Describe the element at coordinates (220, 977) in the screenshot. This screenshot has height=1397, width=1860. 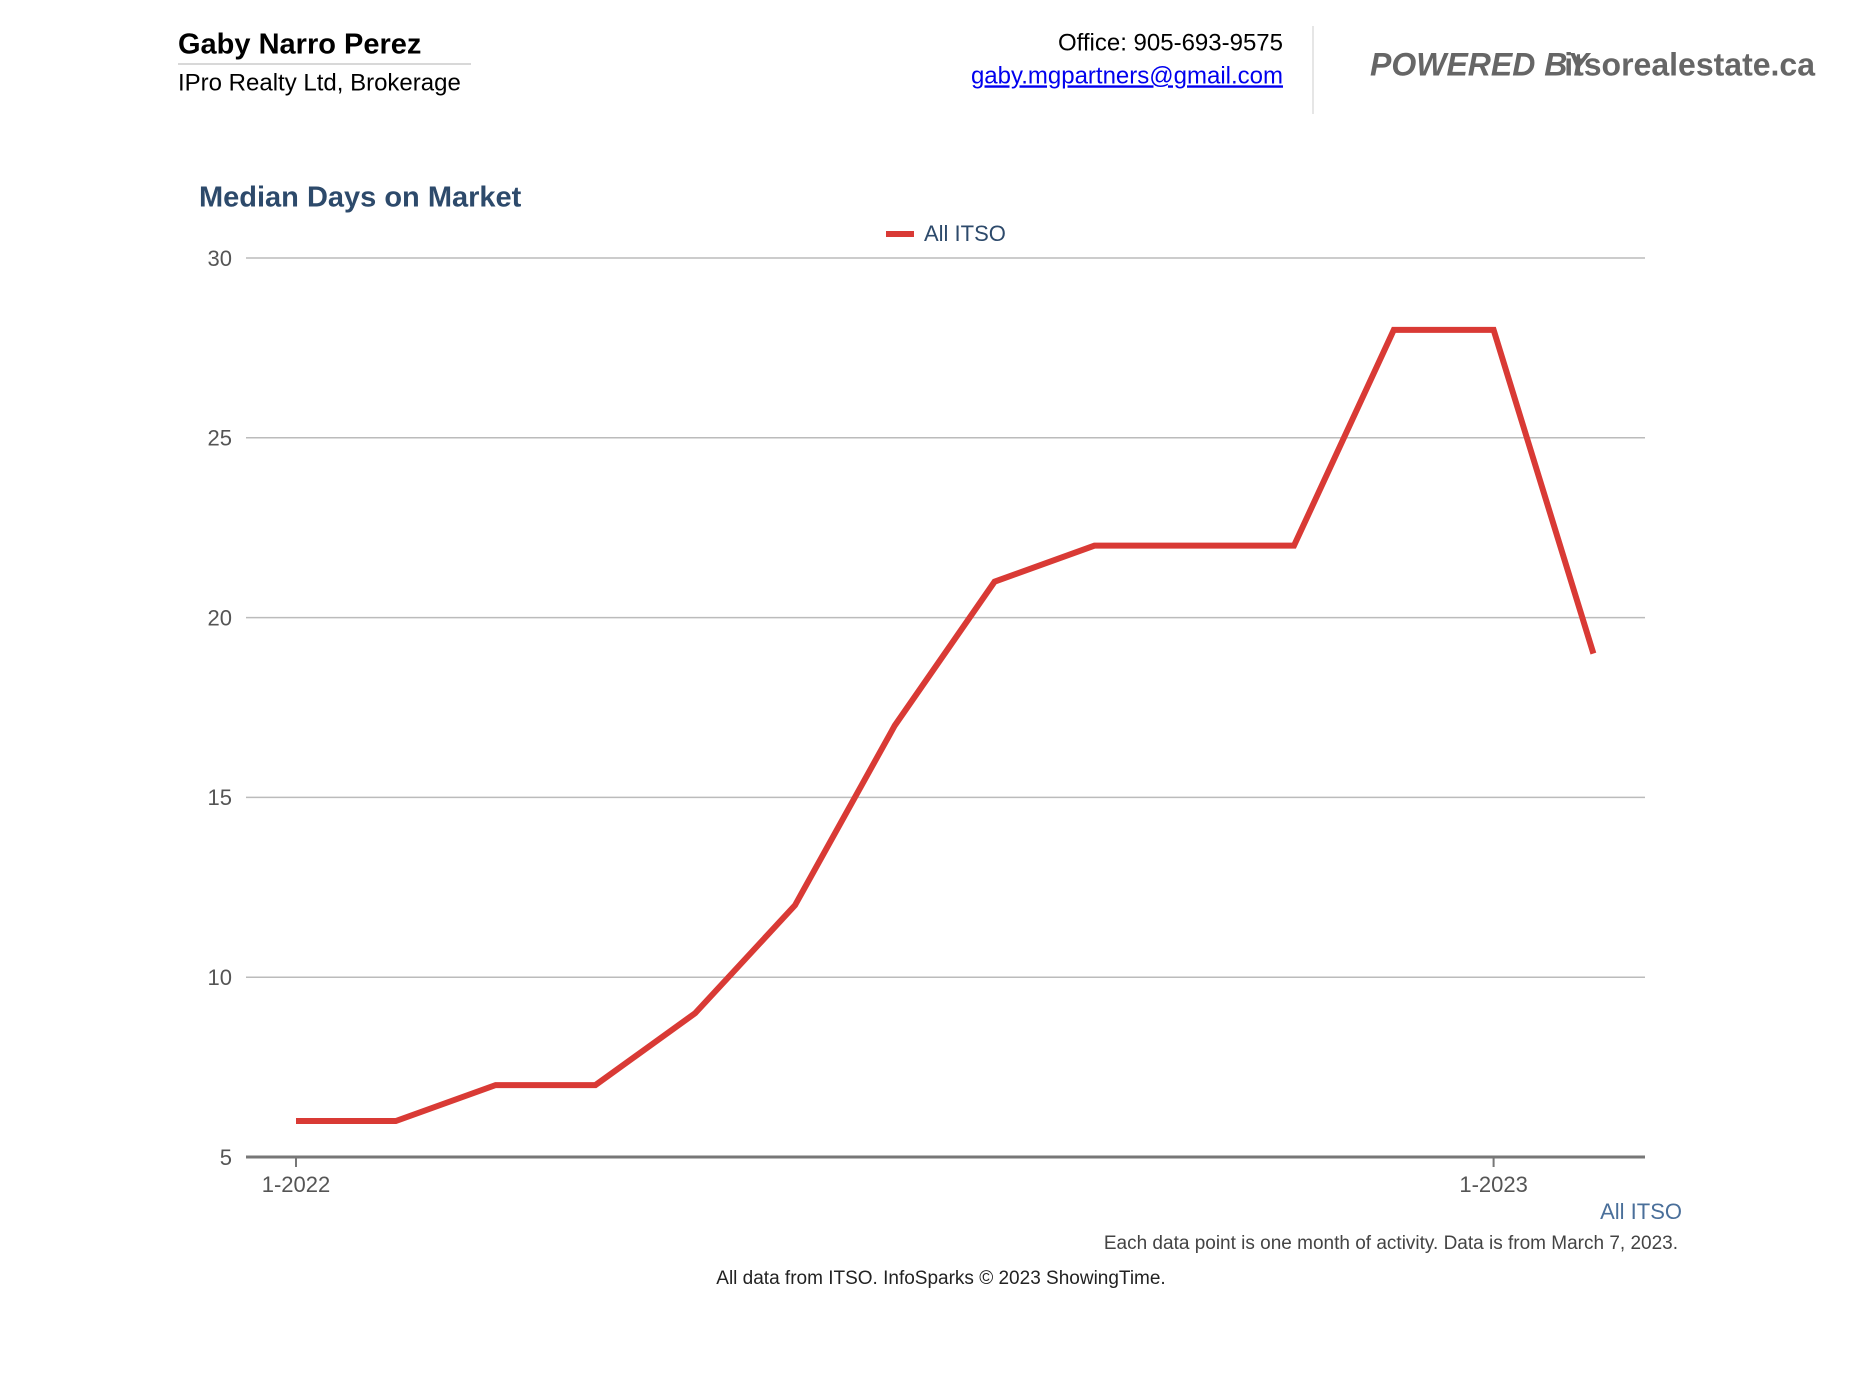
I see `y-tick-label: 10` at that location.